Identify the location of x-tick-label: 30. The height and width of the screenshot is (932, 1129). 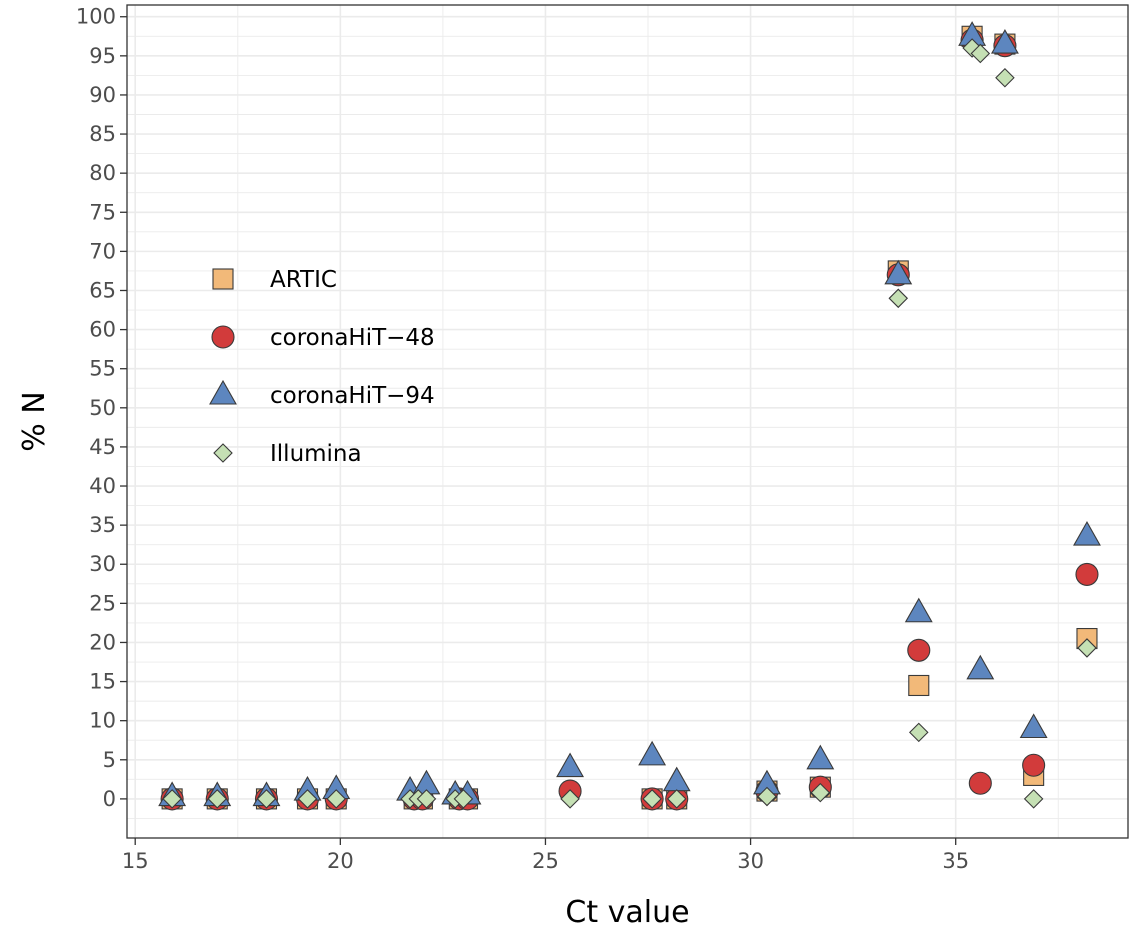
(750, 861).